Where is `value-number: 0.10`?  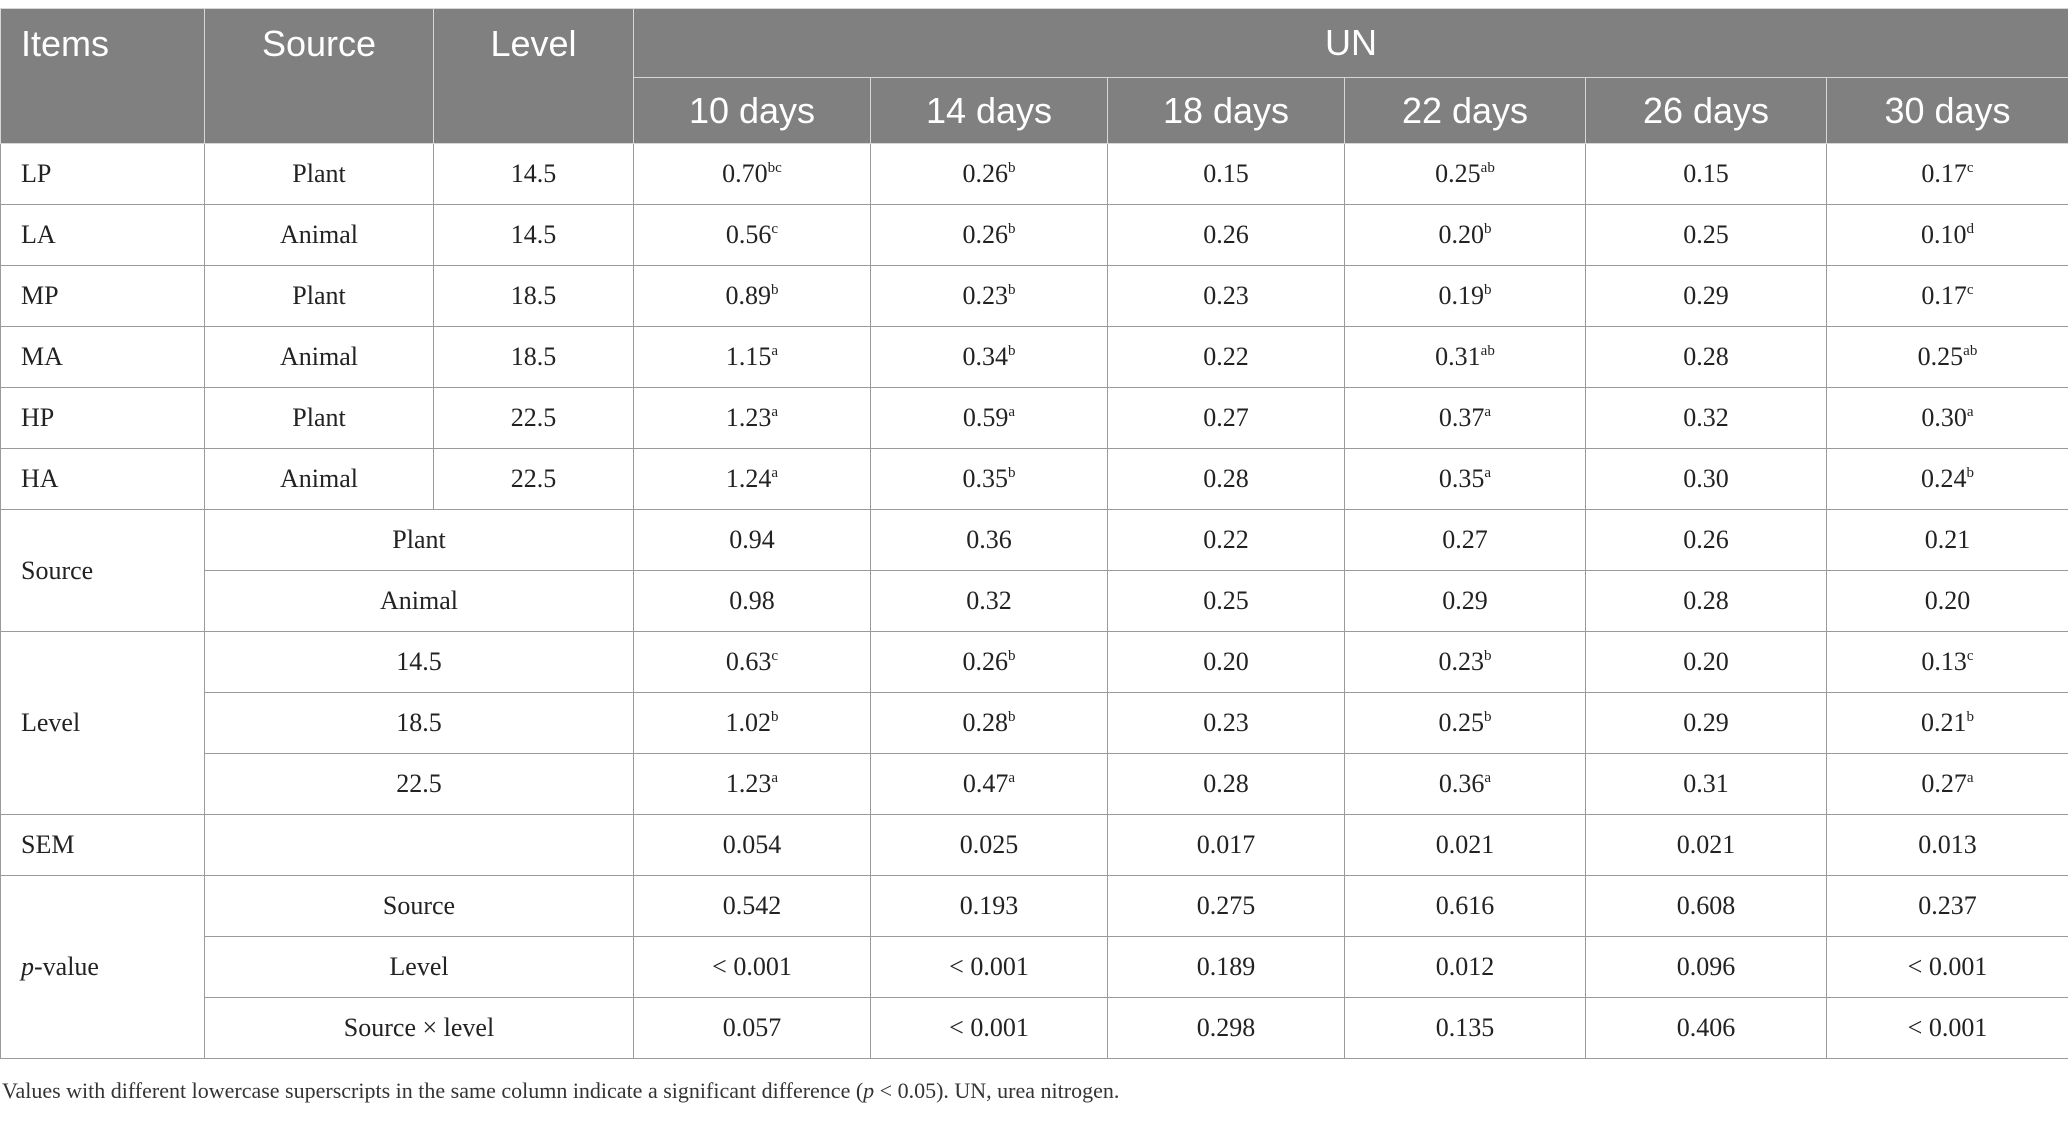 value-number: 0.10 is located at coordinates (1944, 234).